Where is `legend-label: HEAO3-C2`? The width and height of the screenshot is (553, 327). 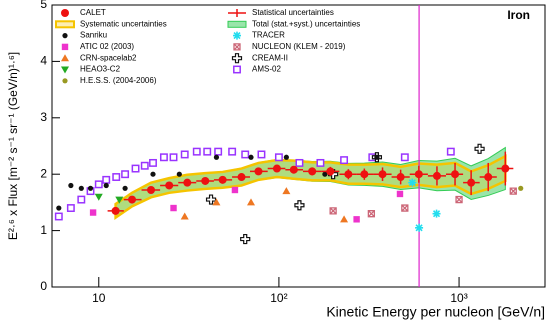 legend-label: HEAO3-C2 is located at coordinates (100, 69).